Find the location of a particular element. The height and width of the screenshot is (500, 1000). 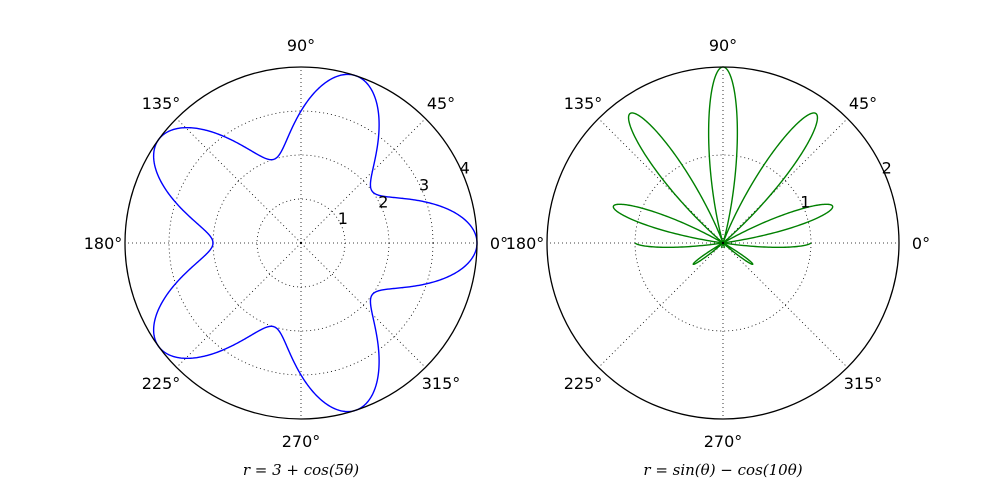

radial-gridline is located at coordinates (301, 243).